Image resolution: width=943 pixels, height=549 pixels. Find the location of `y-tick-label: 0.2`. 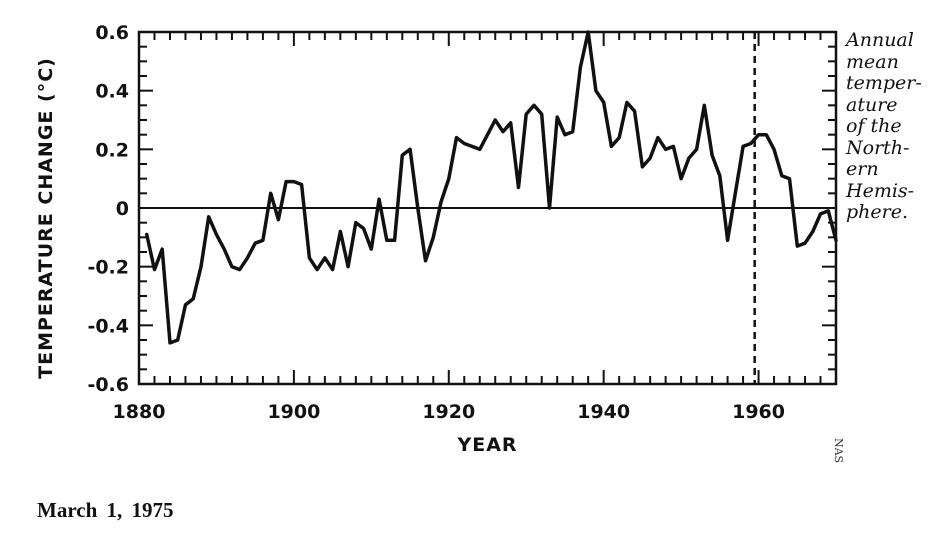

y-tick-label: 0.2 is located at coordinates (112, 150).